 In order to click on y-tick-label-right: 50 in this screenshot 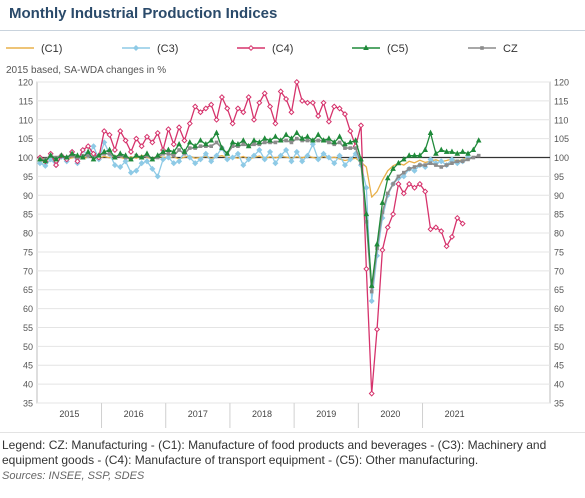, I will do `click(559, 347)`.